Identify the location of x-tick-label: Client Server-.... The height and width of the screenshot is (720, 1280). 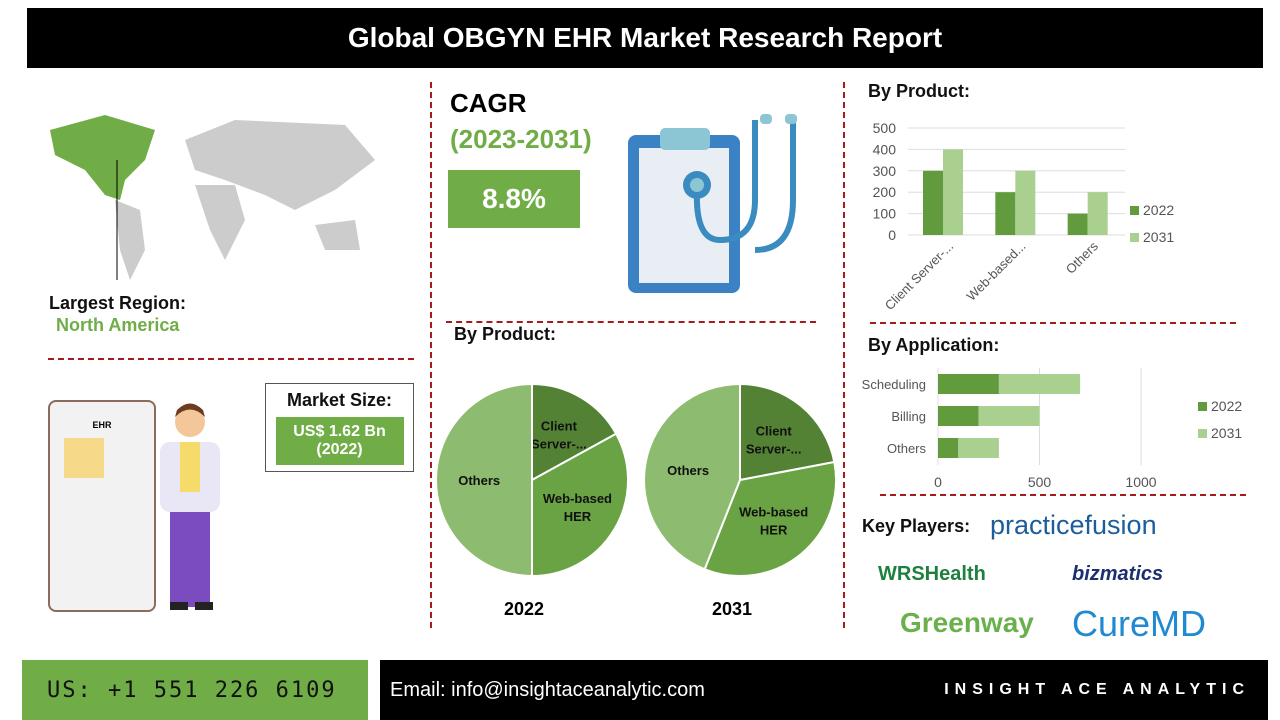
(919, 276).